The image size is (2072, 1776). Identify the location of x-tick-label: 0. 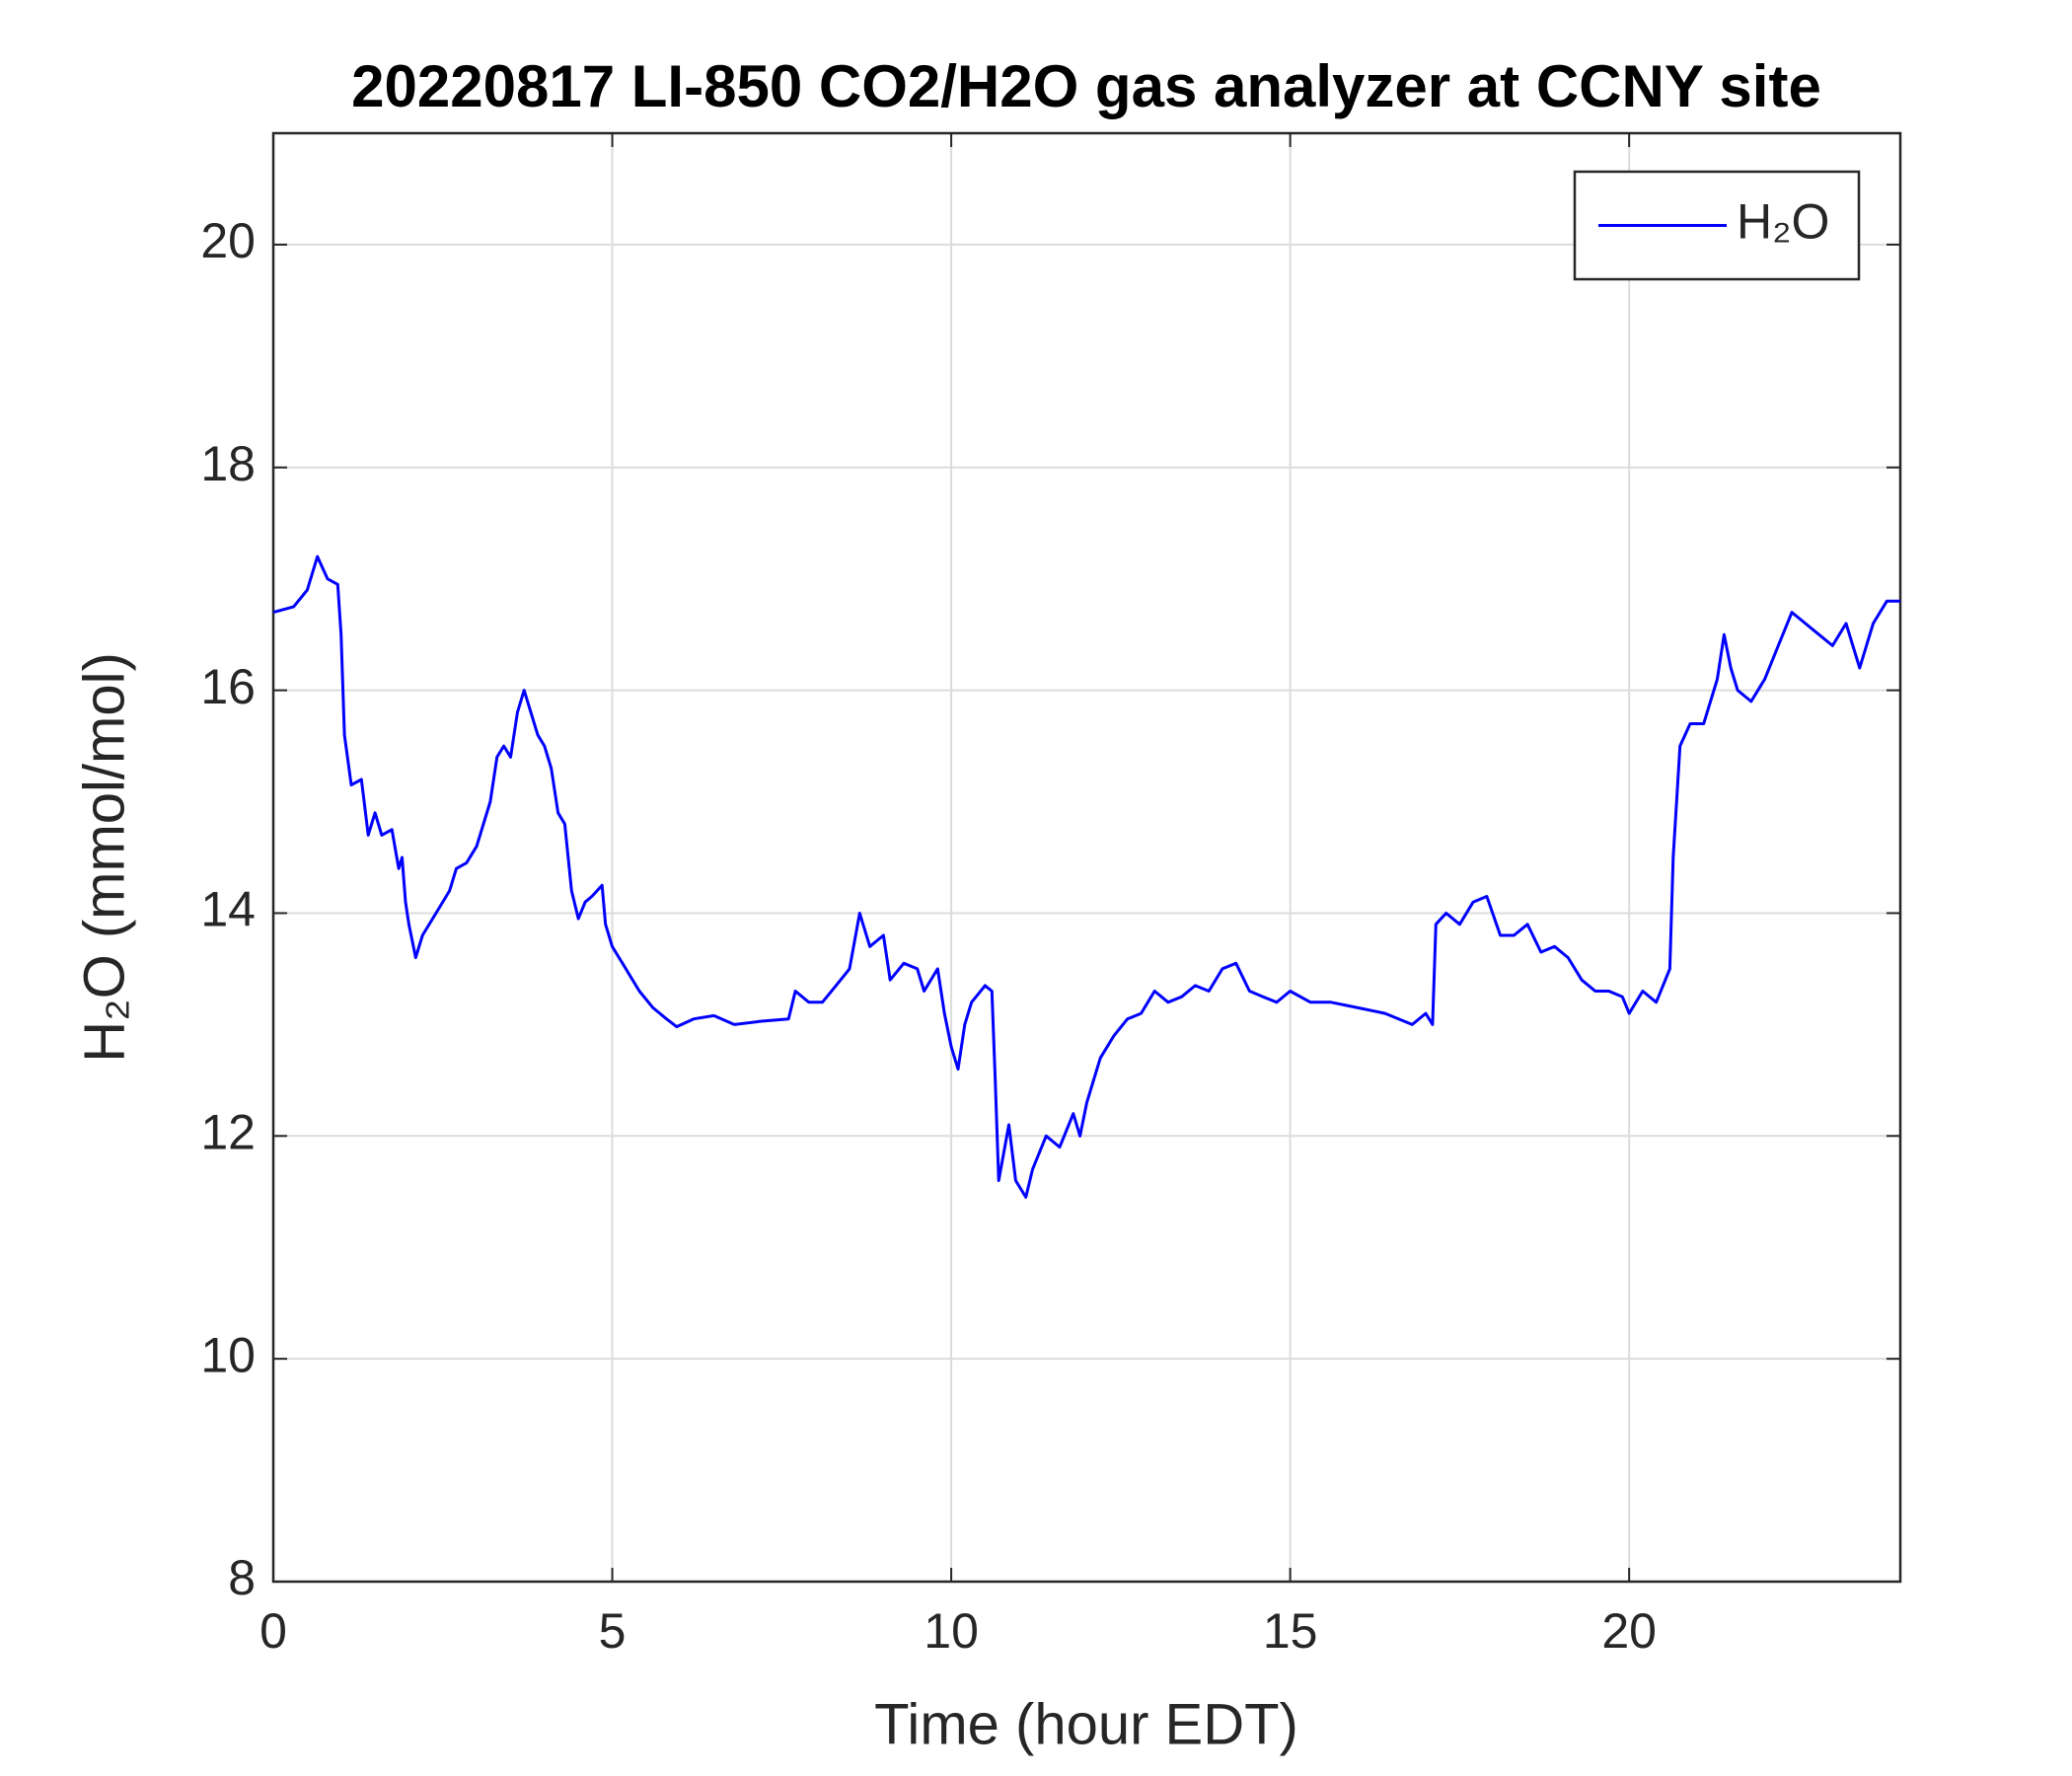
(273, 1631).